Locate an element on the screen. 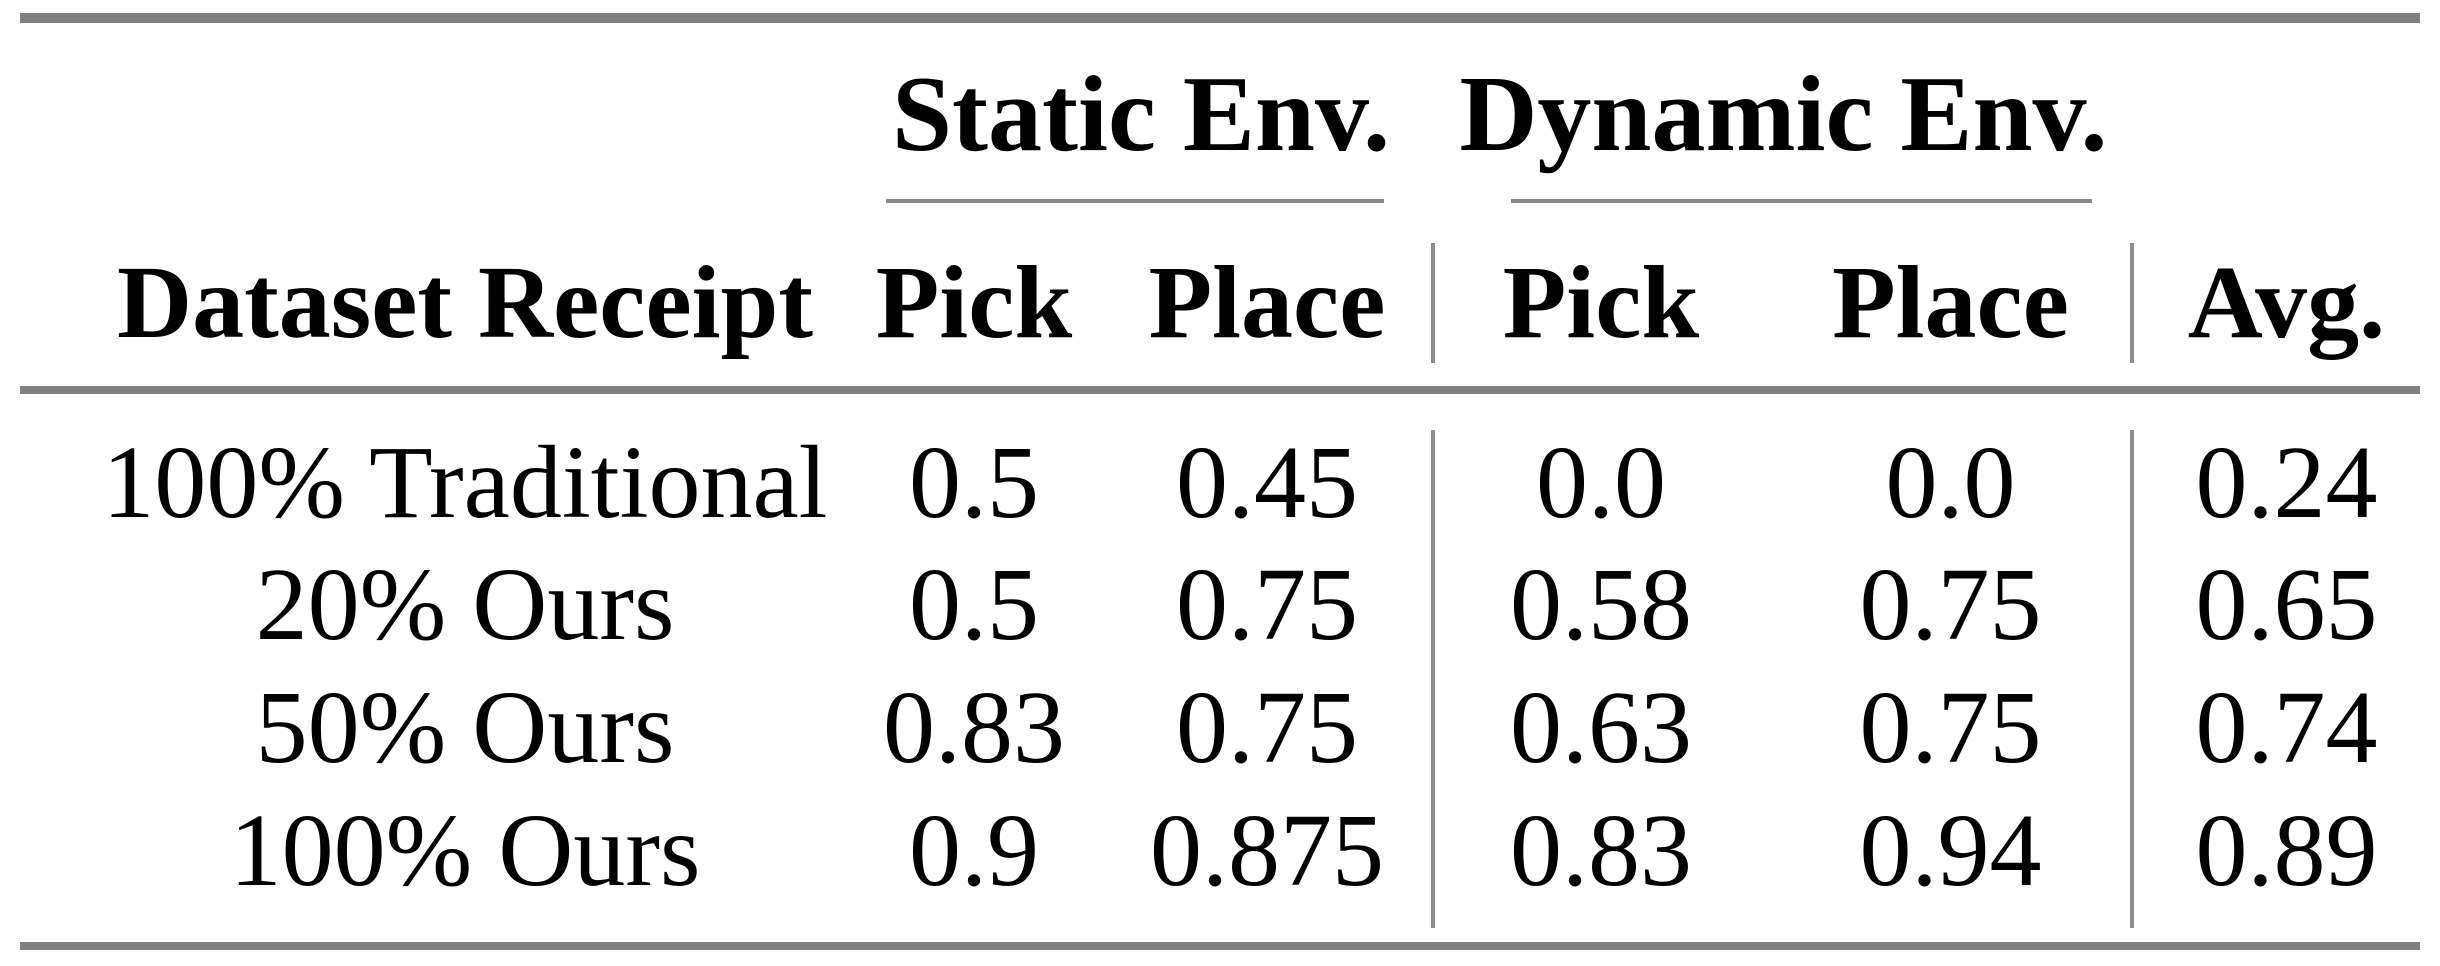  cell-dynamic-pick: 0.83 is located at coordinates (1601, 850).